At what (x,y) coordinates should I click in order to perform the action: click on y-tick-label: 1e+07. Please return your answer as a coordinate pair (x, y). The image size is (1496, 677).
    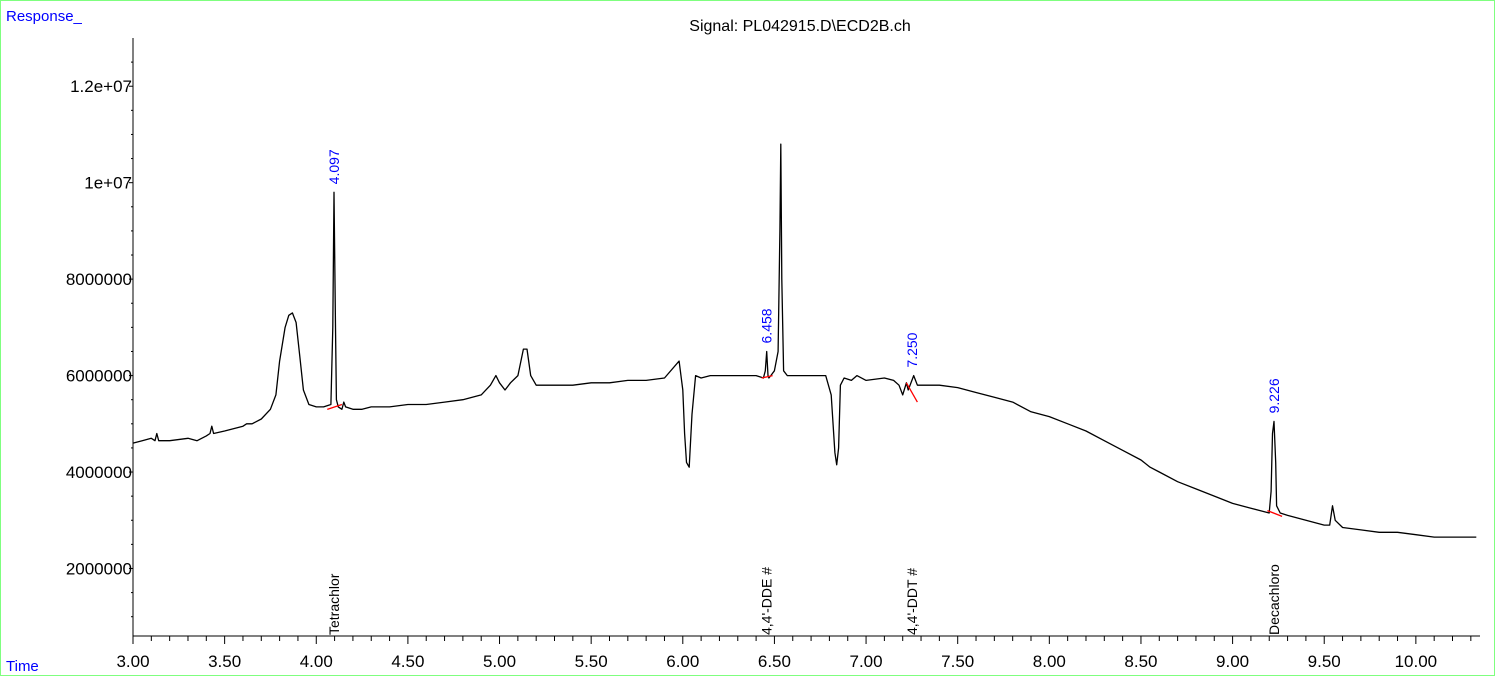
    Looking at the image, I should click on (108, 183).